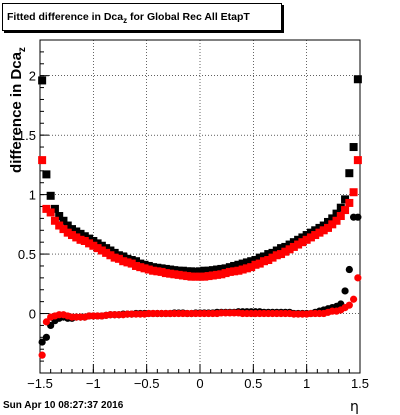 This screenshot has width=400, height=415. Describe the element at coordinates (27, 135) in the screenshot. I see `y-tick-label: 1.5` at that location.